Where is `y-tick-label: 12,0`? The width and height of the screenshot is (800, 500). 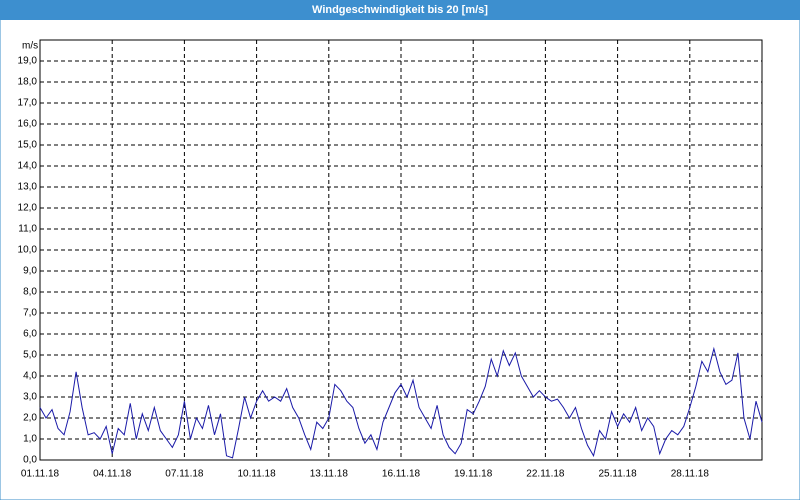 y-tick-label: 12,0 is located at coordinates (28, 208).